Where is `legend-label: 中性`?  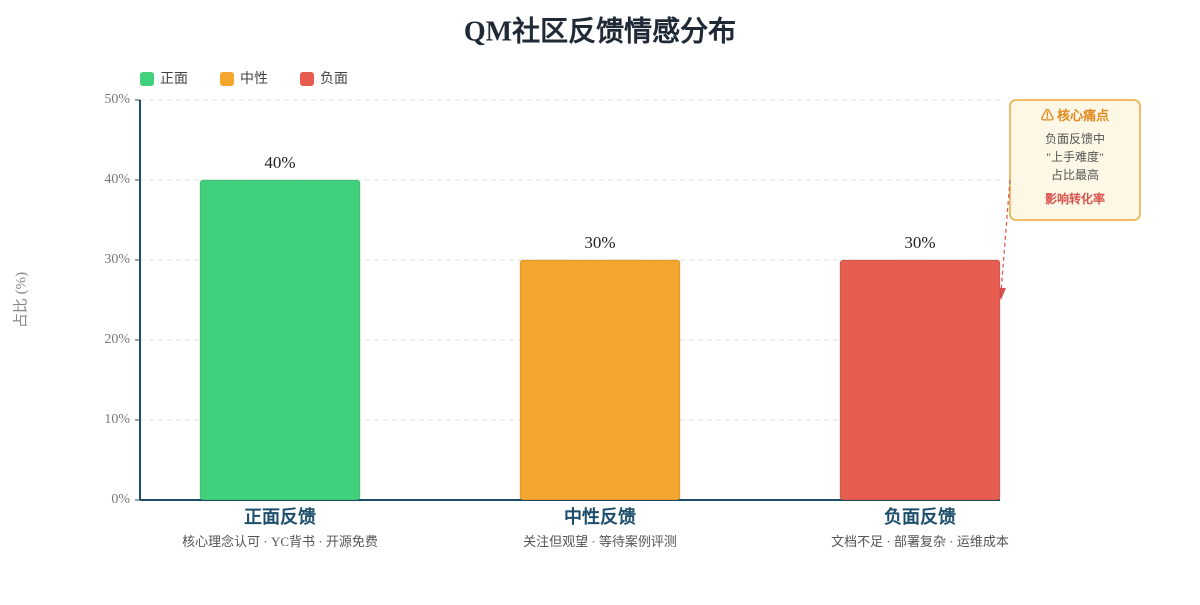
legend-label: 中性 is located at coordinates (254, 79).